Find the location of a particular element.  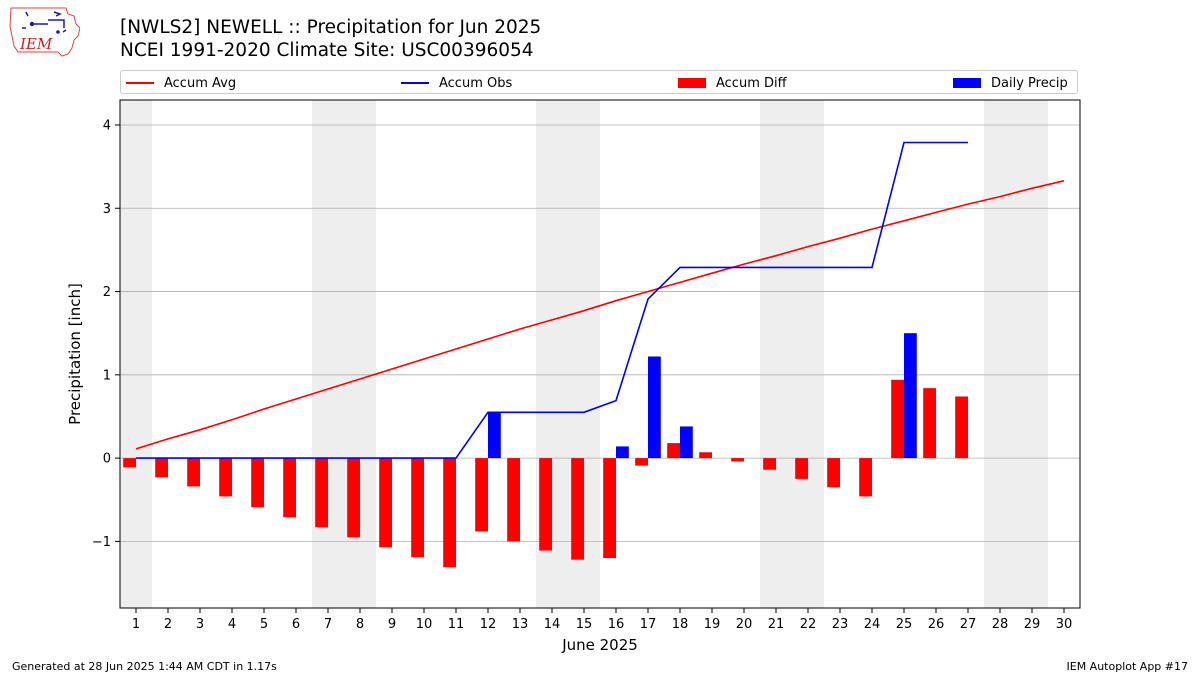

x-tick-label: 23 is located at coordinates (840, 624).